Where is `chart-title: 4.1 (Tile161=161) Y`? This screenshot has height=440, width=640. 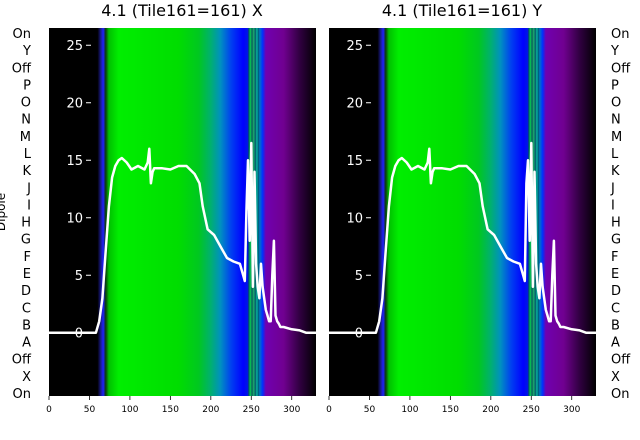 chart-title: 4.1 (Tile161=161) Y is located at coordinates (462, 10).